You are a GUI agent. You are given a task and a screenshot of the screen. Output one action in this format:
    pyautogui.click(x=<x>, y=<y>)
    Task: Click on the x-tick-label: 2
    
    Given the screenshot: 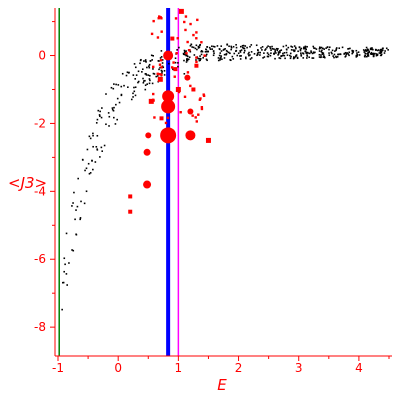 What is the action you would take?
    pyautogui.click(x=239, y=368)
    